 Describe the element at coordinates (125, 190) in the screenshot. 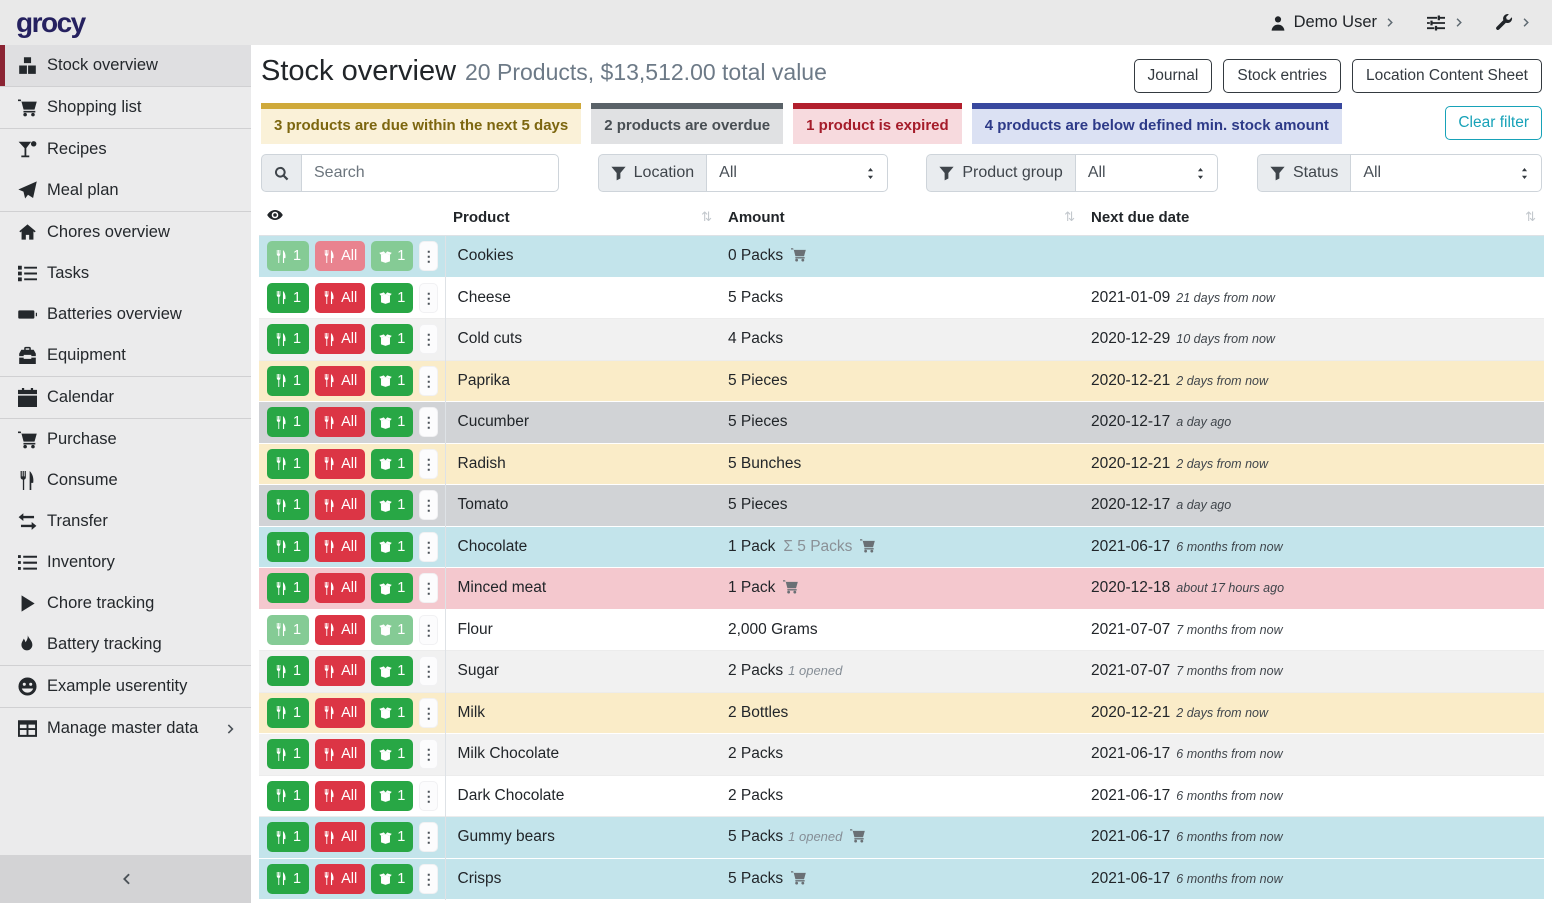

I see `sidebar-item-meal-plan: Meal plan` at that location.